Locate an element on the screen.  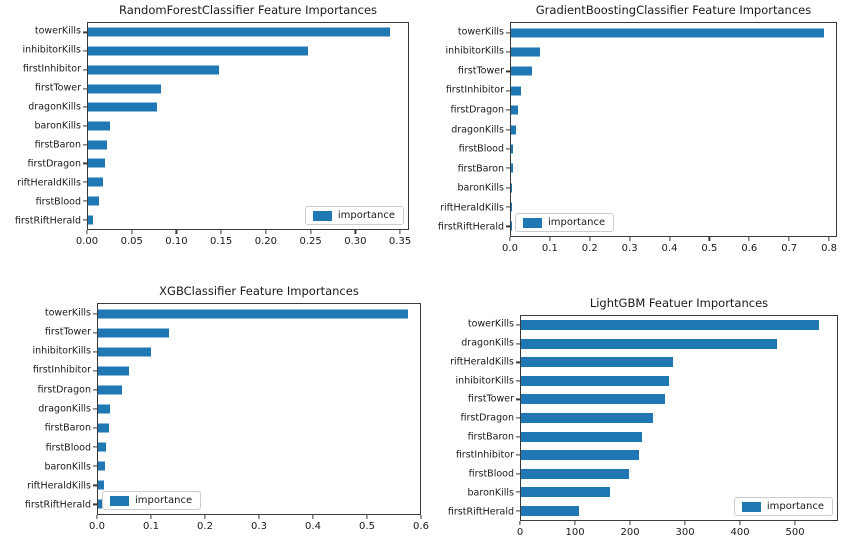
x-axis: 0.0 0.1 0.2 0.3 0.4 0.5 0.6 is located at coordinates (259, 526).